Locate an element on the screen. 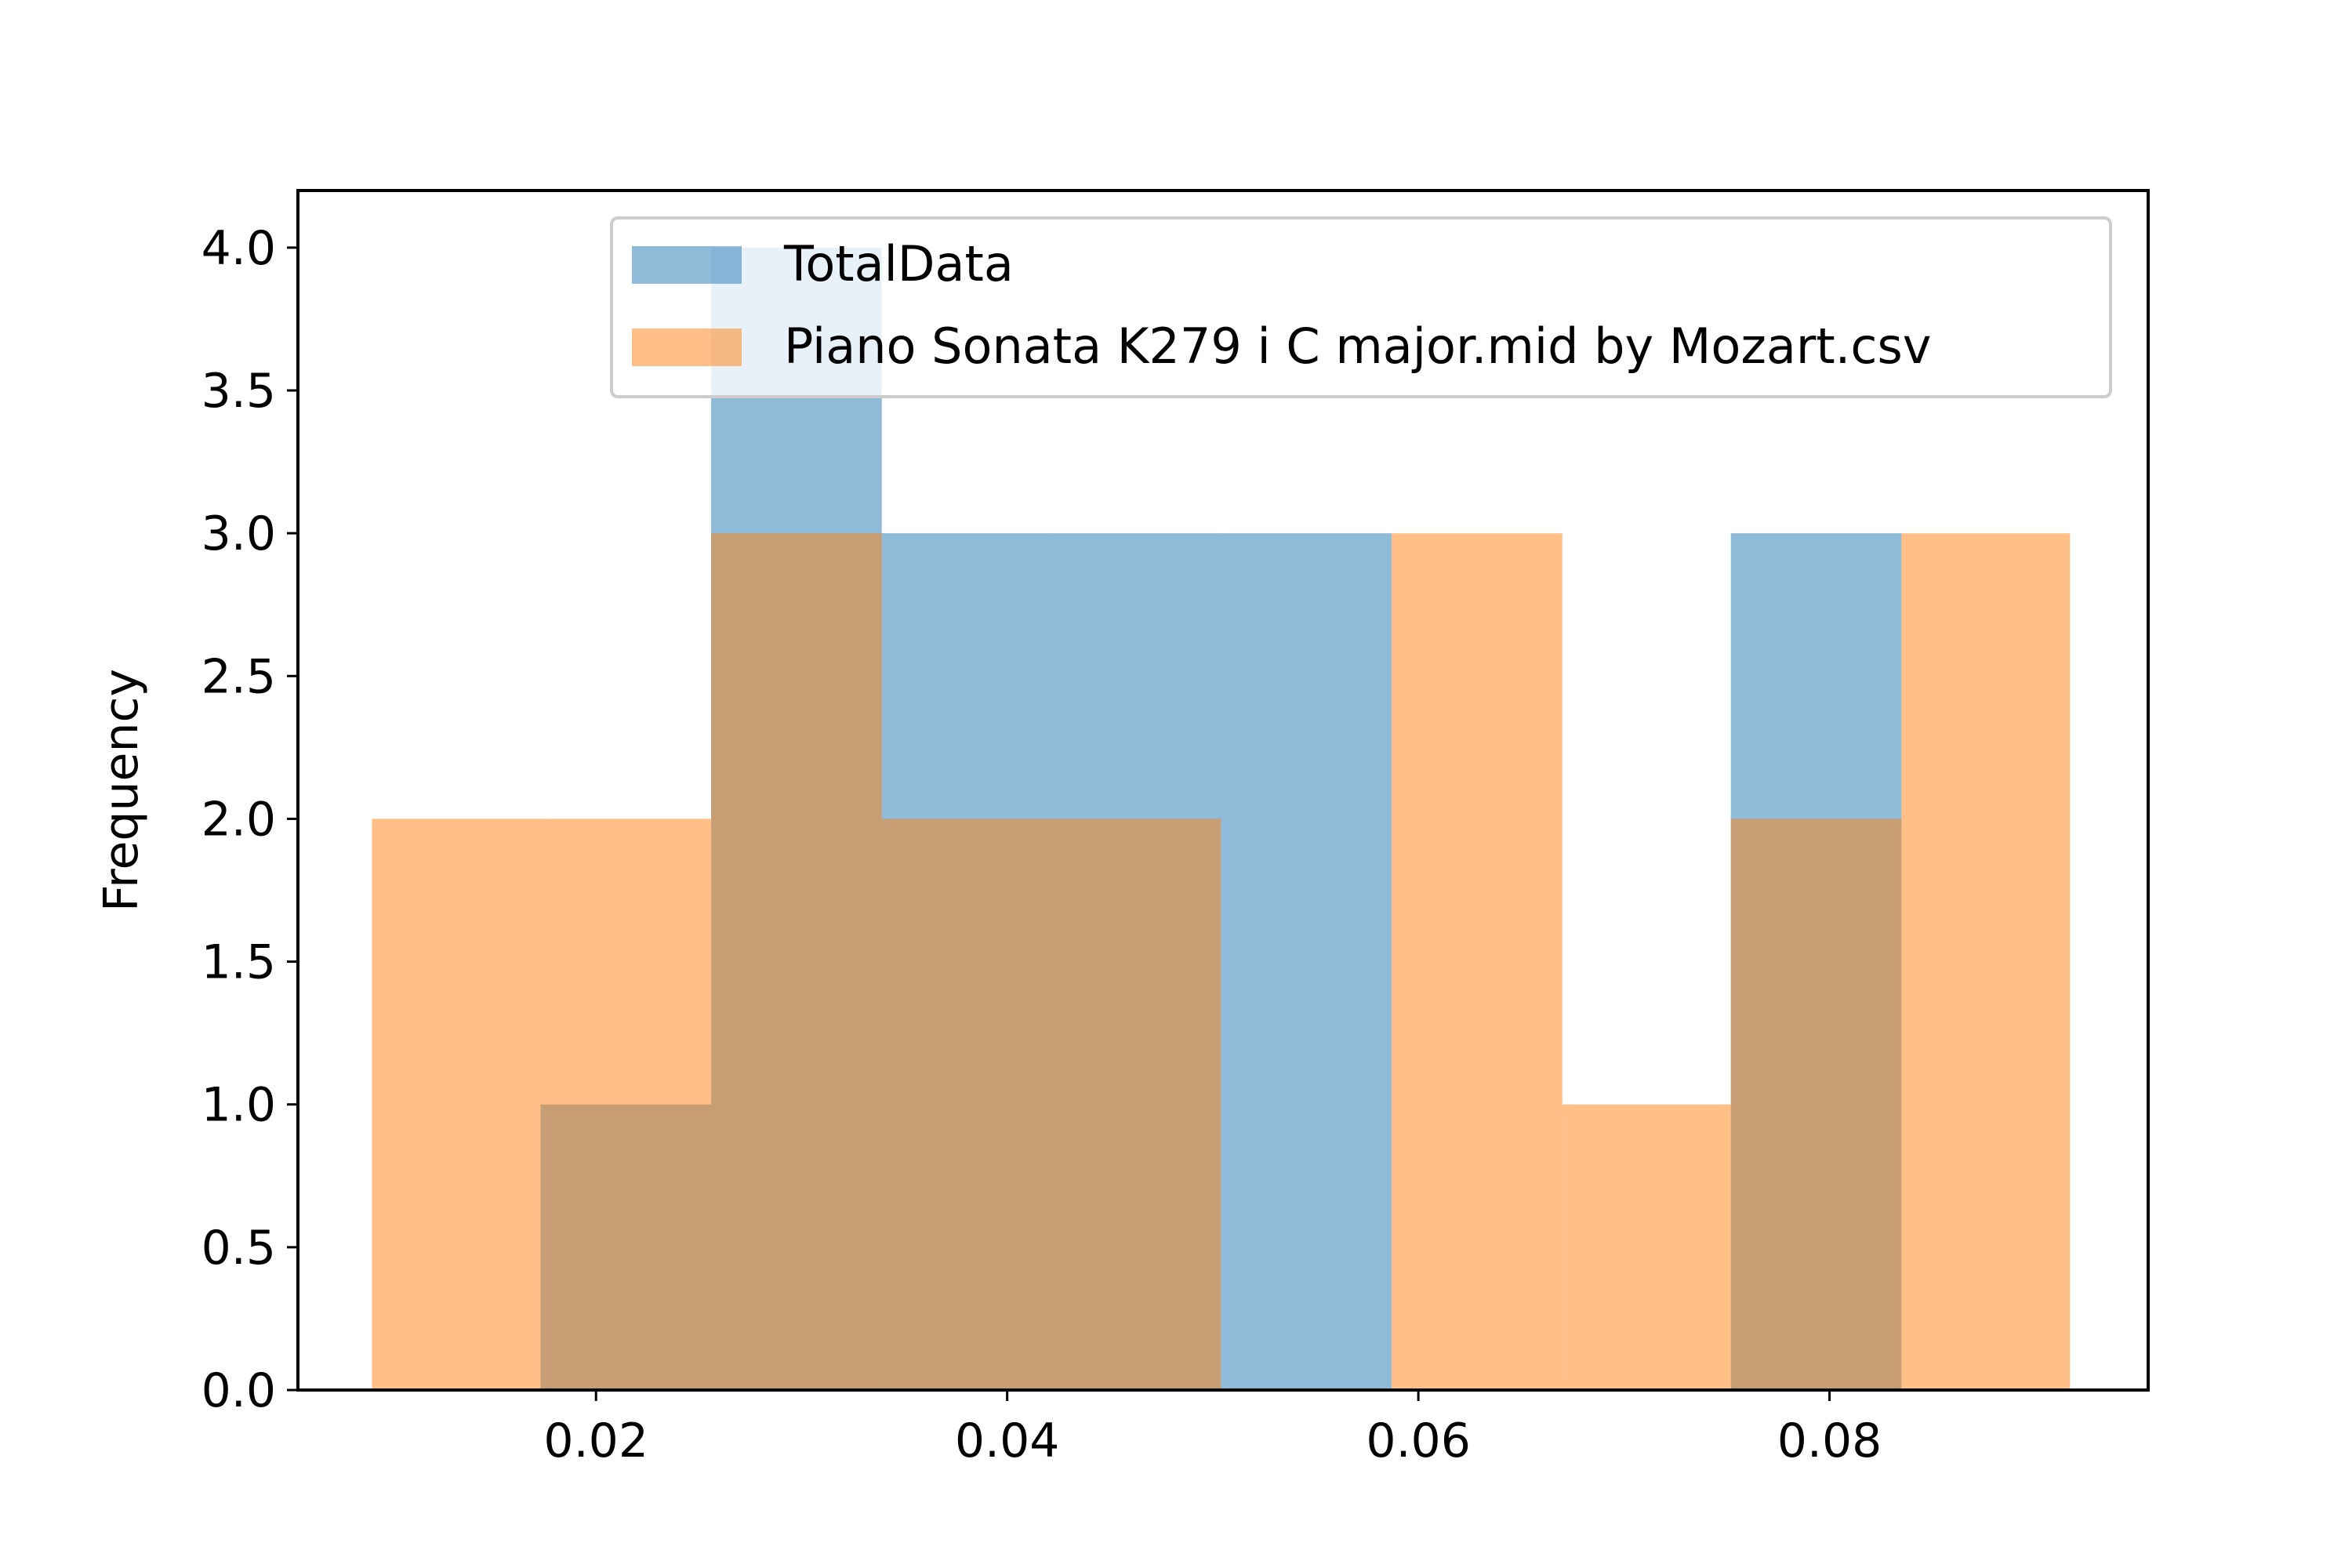 This screenshot has width=2352, height=1568. y-tick-label: 3.5 is located at coordinates (239, 391).